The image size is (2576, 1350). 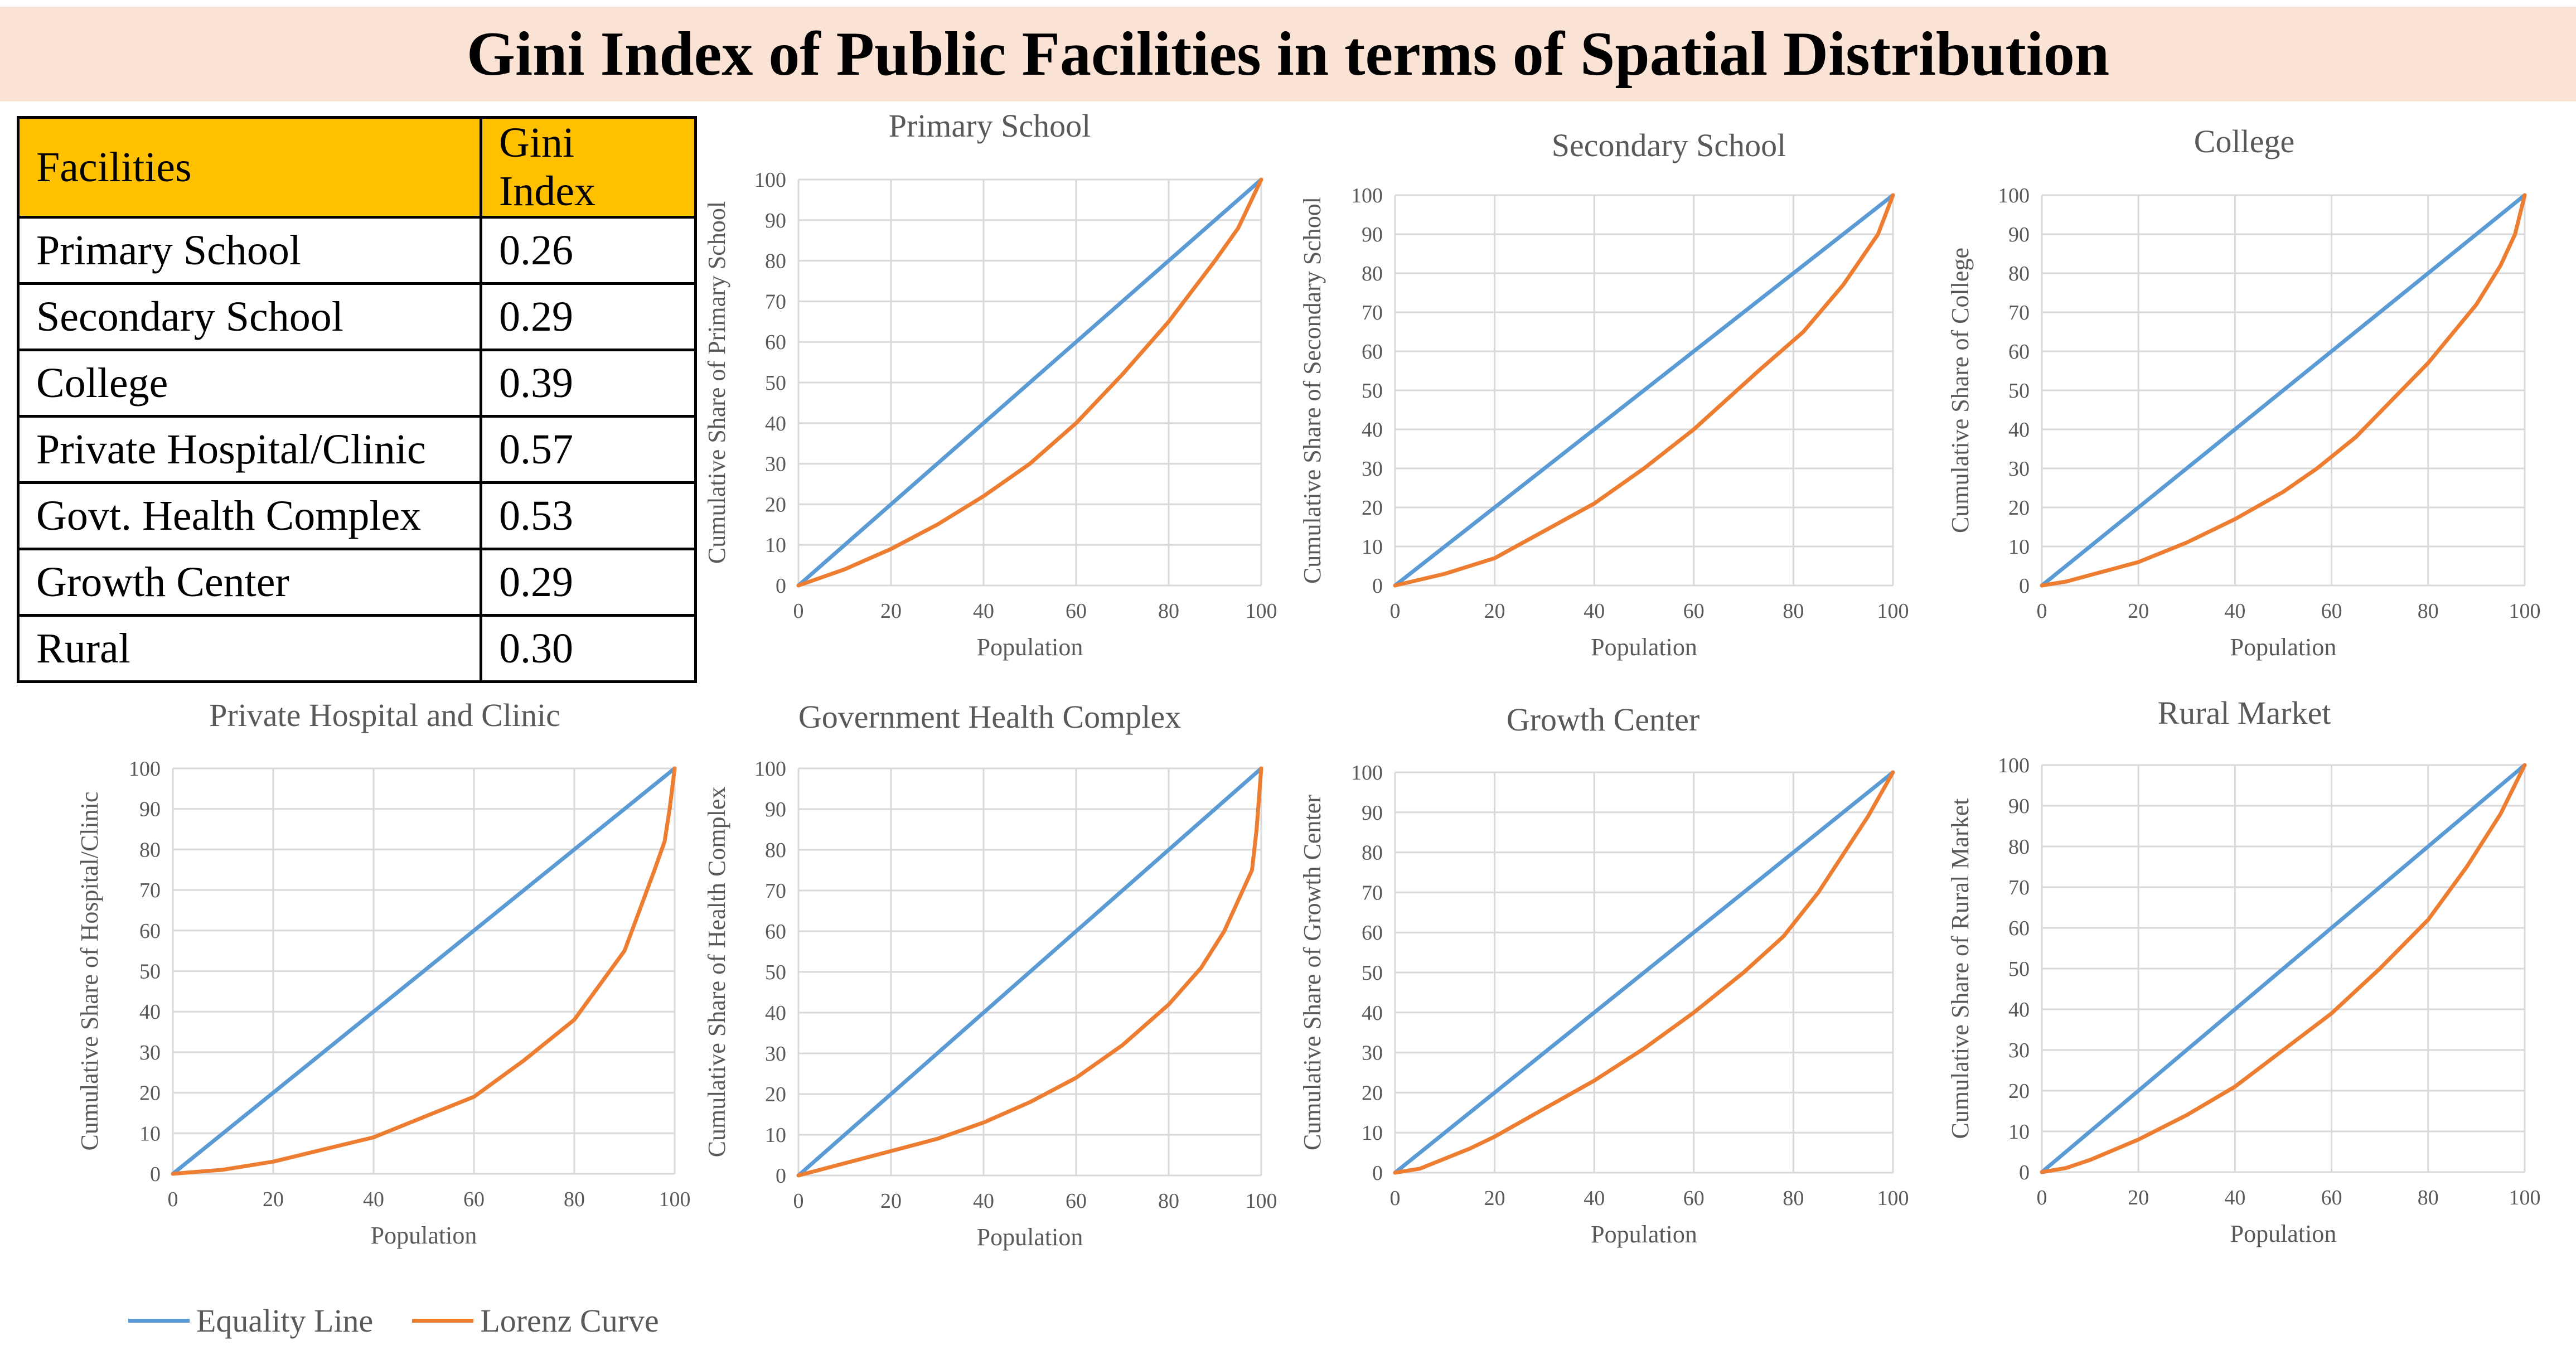 I want to click on legend-label-lorenz: Lorenz Curve, so click(x=569, y=1321).